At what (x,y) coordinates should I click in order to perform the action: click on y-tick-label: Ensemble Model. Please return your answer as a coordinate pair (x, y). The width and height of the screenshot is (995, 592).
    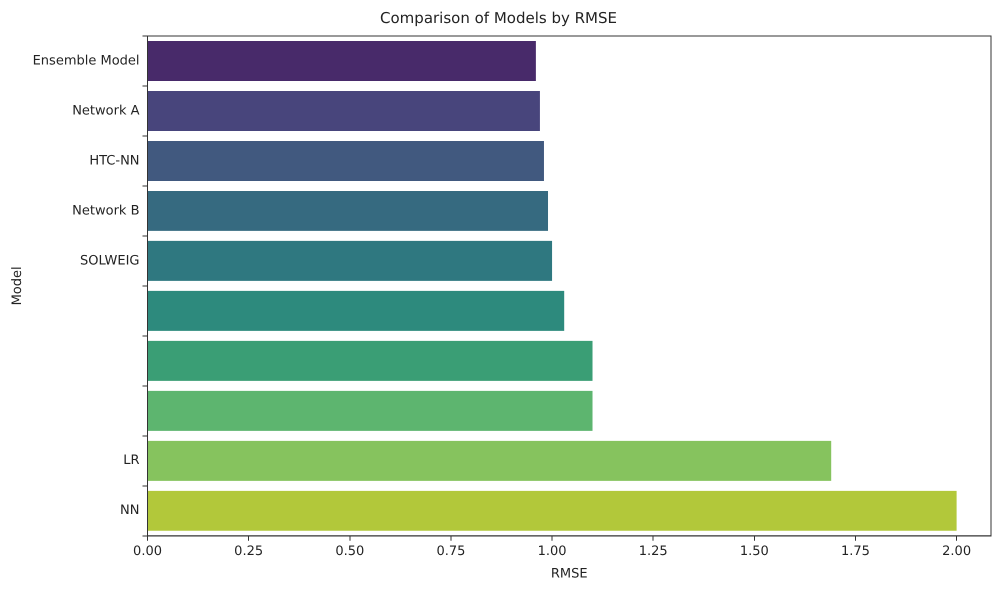
    Looking at the image, I should click on (86, 60).